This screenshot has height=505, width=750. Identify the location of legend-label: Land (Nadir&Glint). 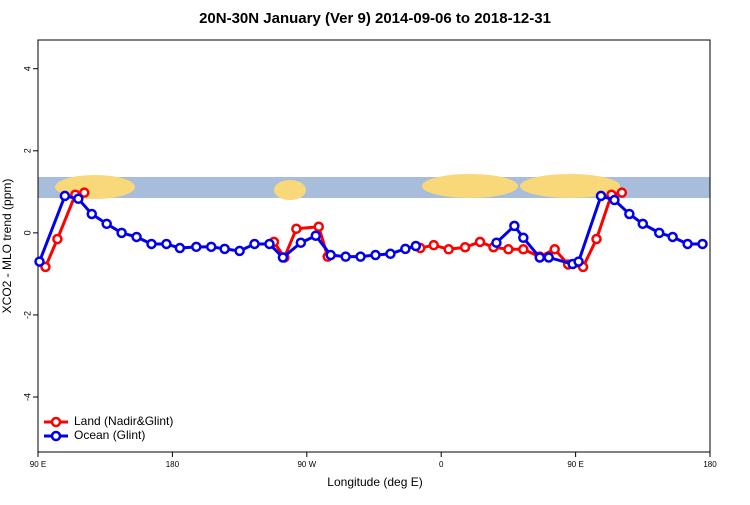
(123, 421).